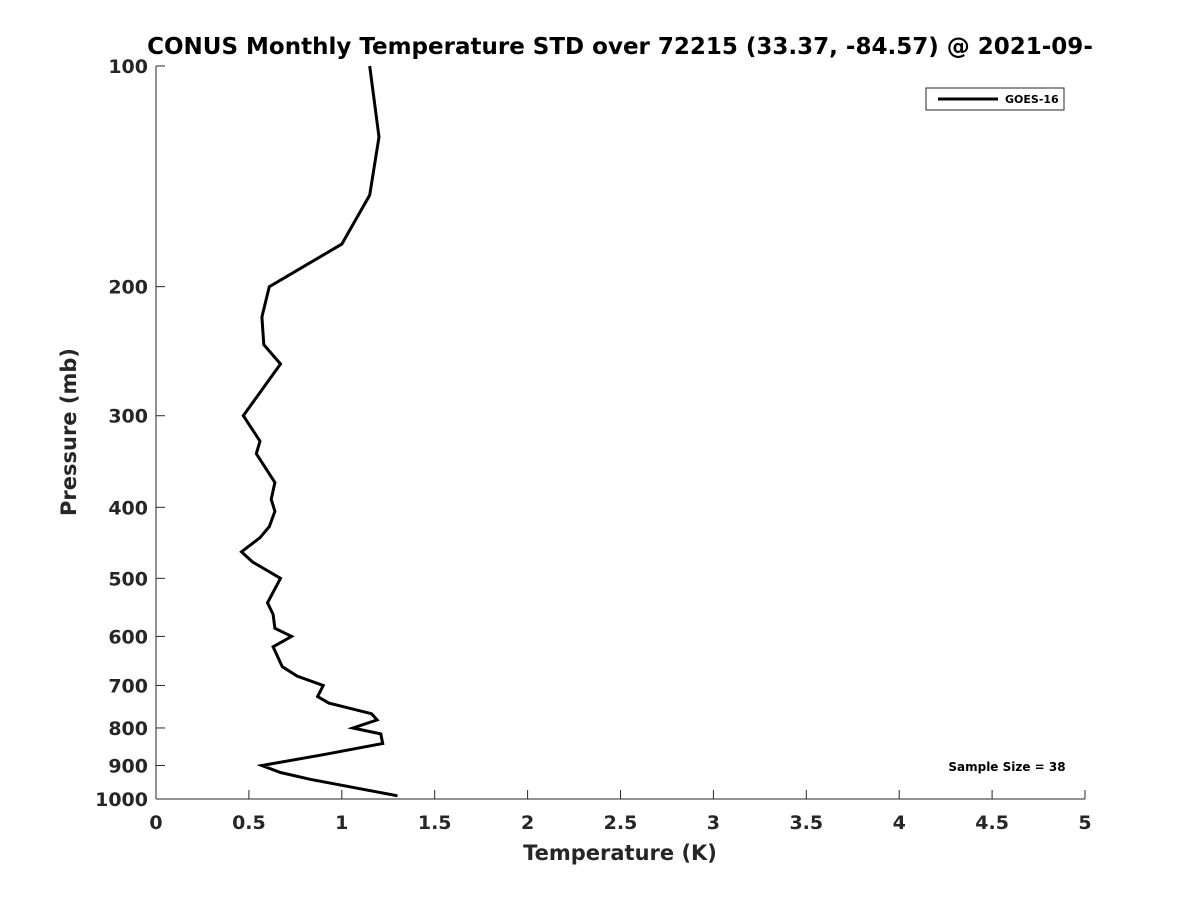  Describe the element at coordinates (128, 729) in the screenshot. I see `y-tick-label: 800` at that location.